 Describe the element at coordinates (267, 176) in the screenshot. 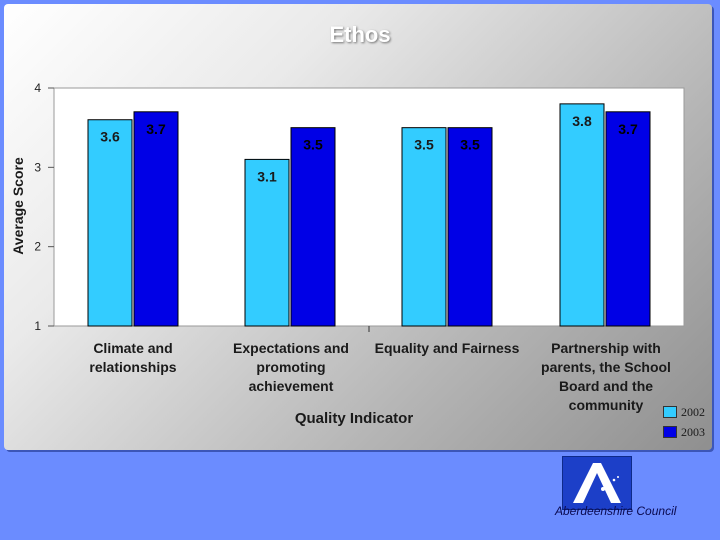

I see `data-label-2002-2: 3.1` at that location.